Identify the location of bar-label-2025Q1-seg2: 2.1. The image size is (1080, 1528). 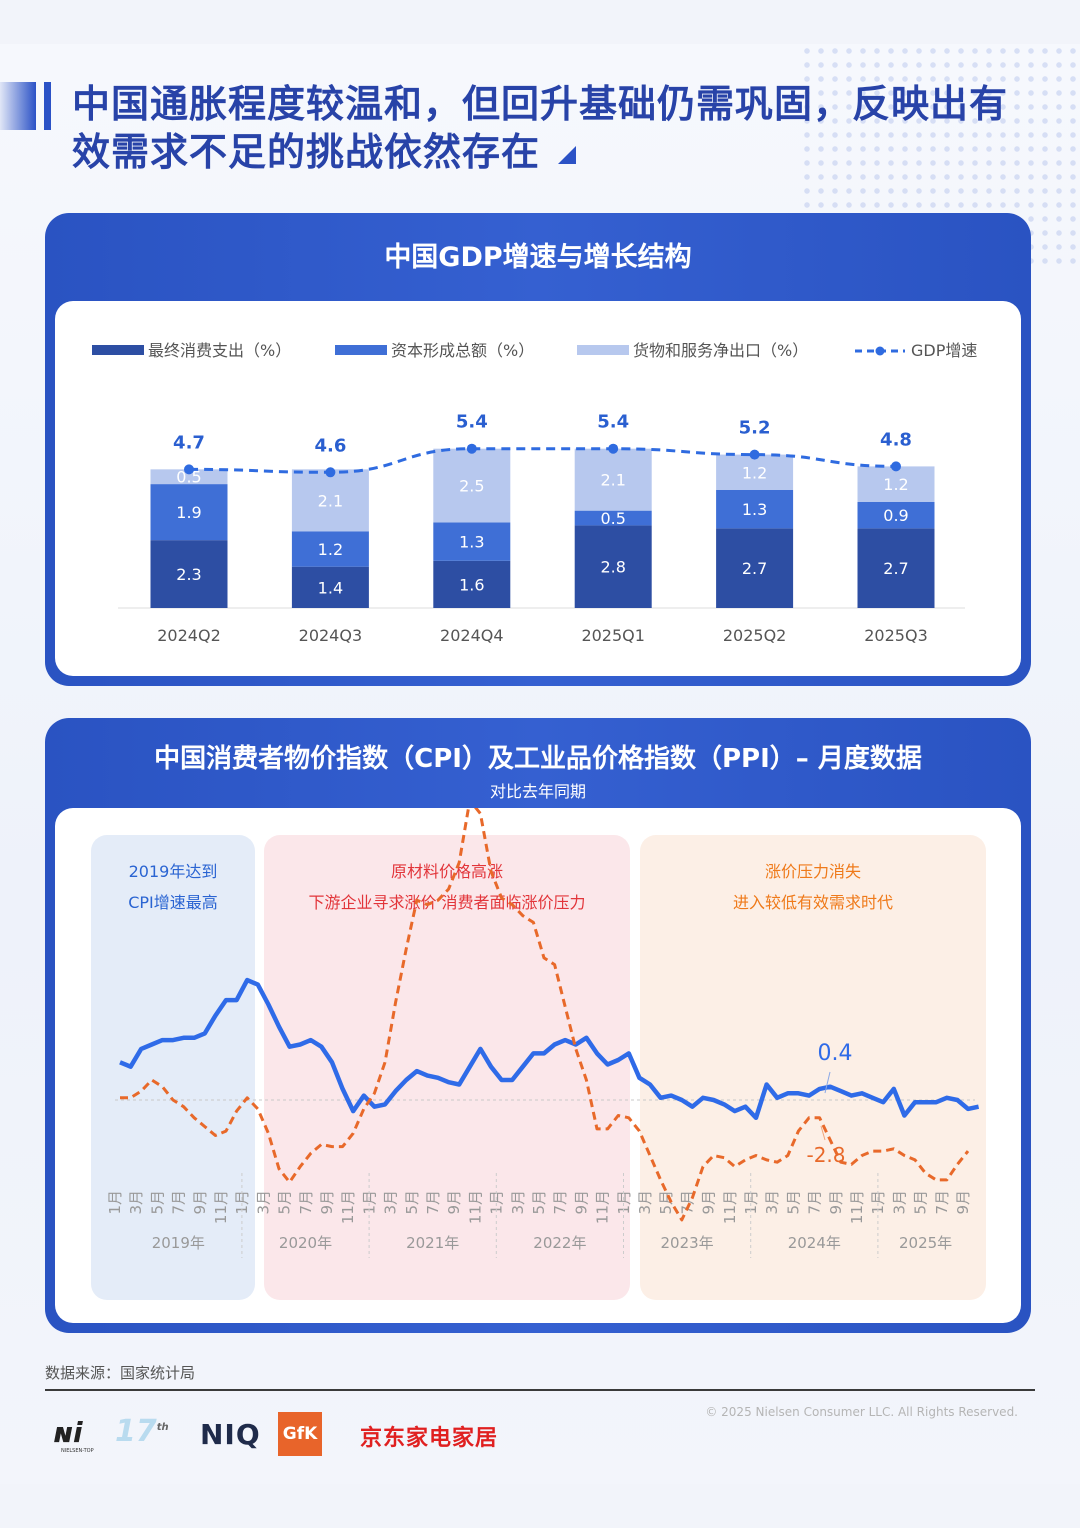
(612, 480).